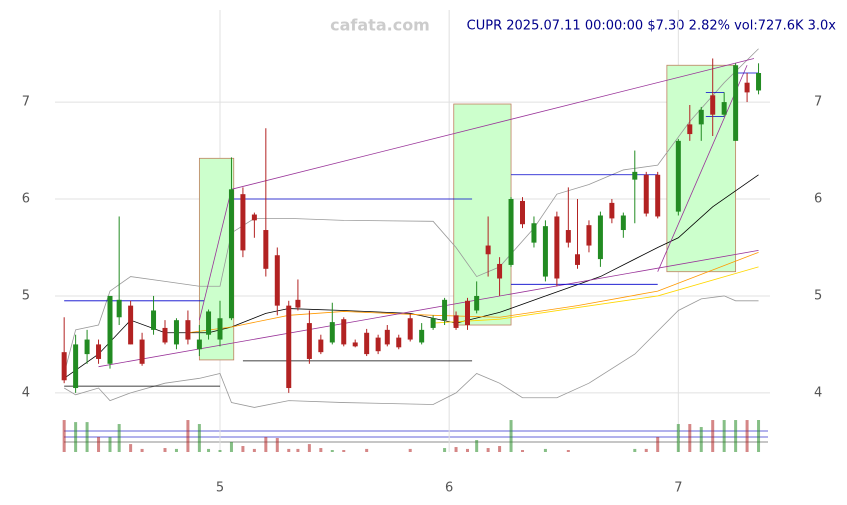  I want to click on y-tick-label: 5, so click(26, 295).